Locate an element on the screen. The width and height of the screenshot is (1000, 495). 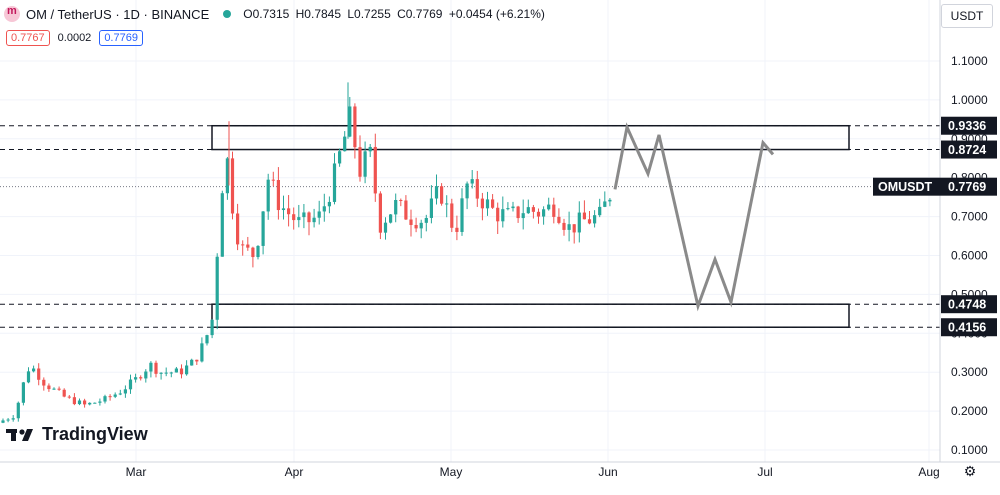
level-price-tag: 0.8724 is located at coordinates (969, 149).